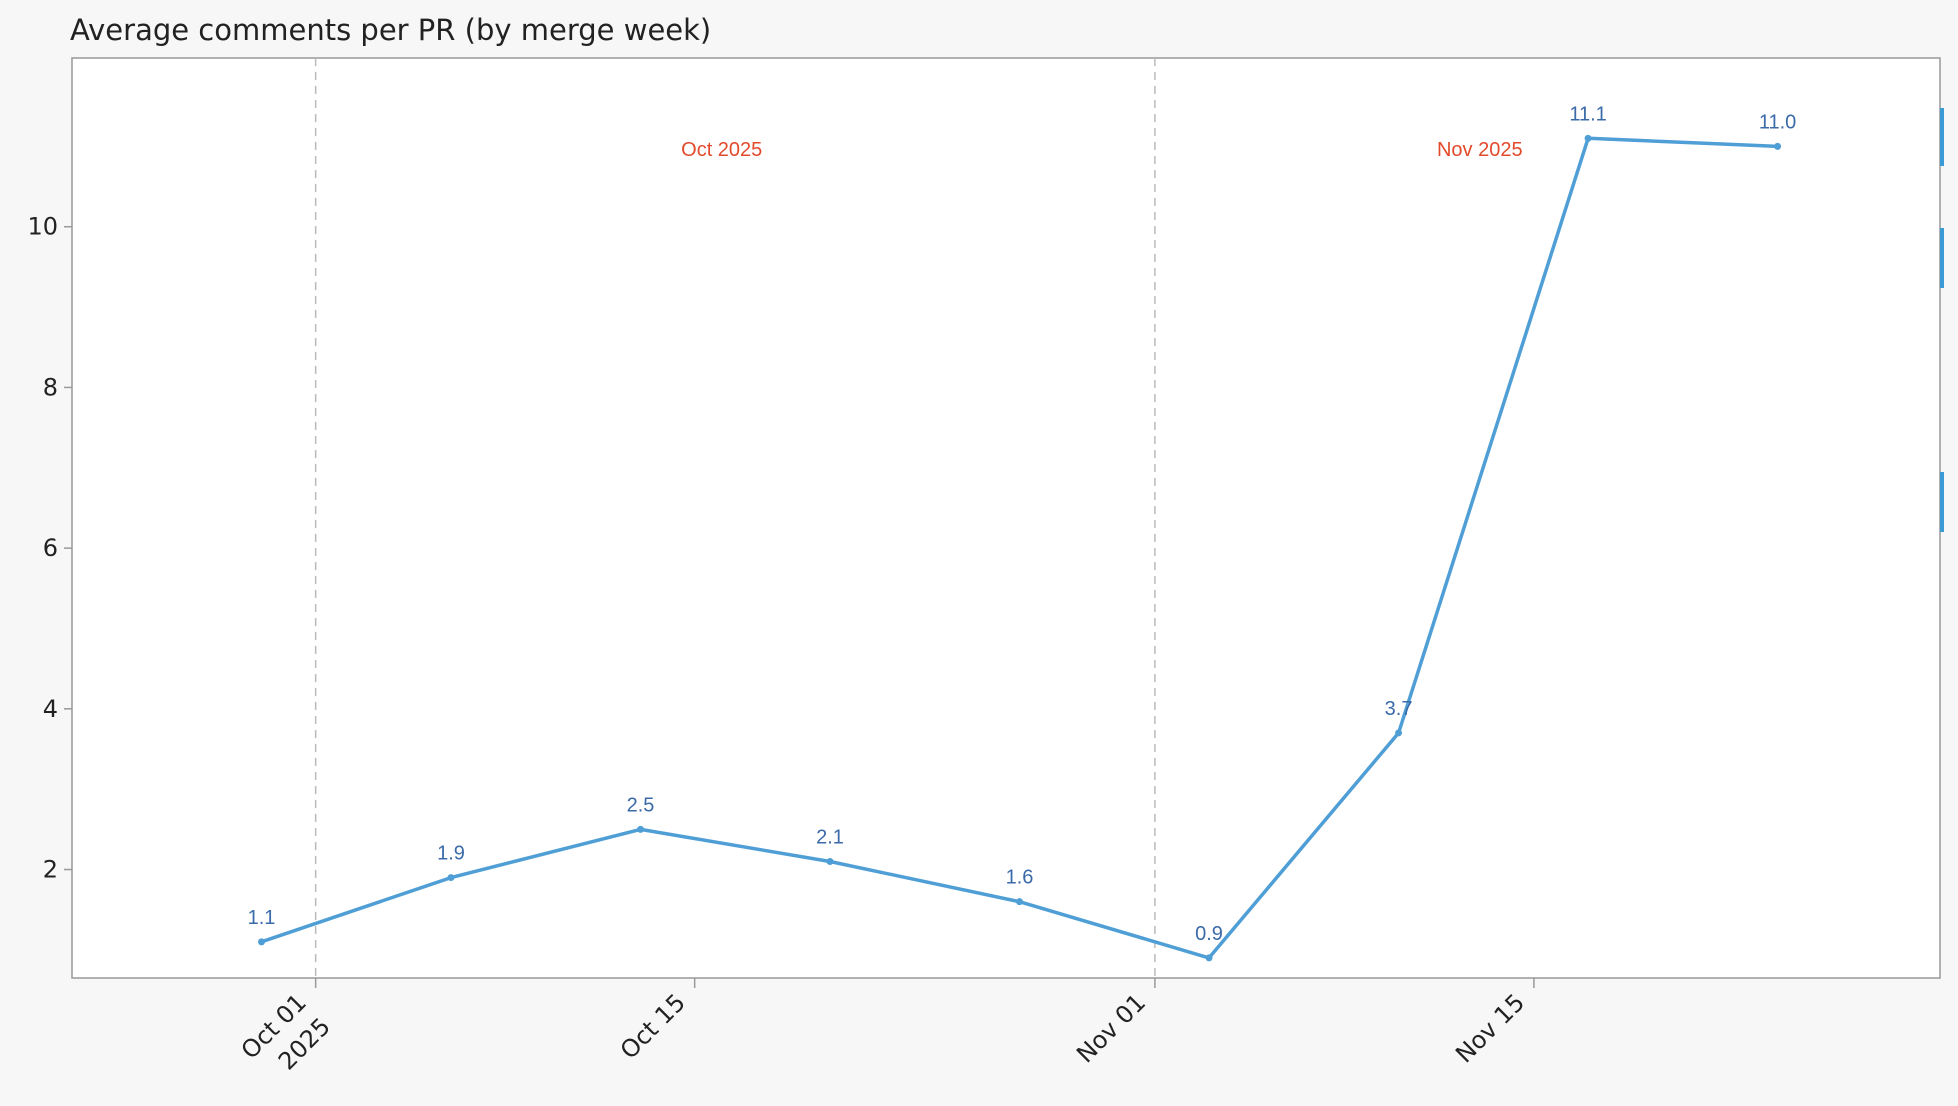 The width and height of the screenshot is (1958, 1106). I want to click on y-axis: 2 4 6 8 10, so click(49, 548).